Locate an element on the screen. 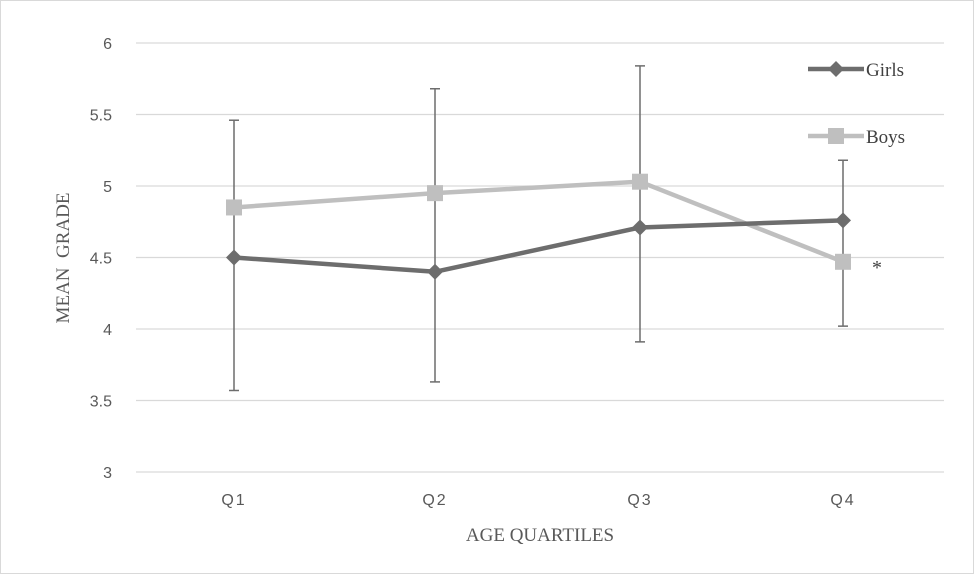 The image size is (974, 574). series-lines is located at coordinates (538, 227).